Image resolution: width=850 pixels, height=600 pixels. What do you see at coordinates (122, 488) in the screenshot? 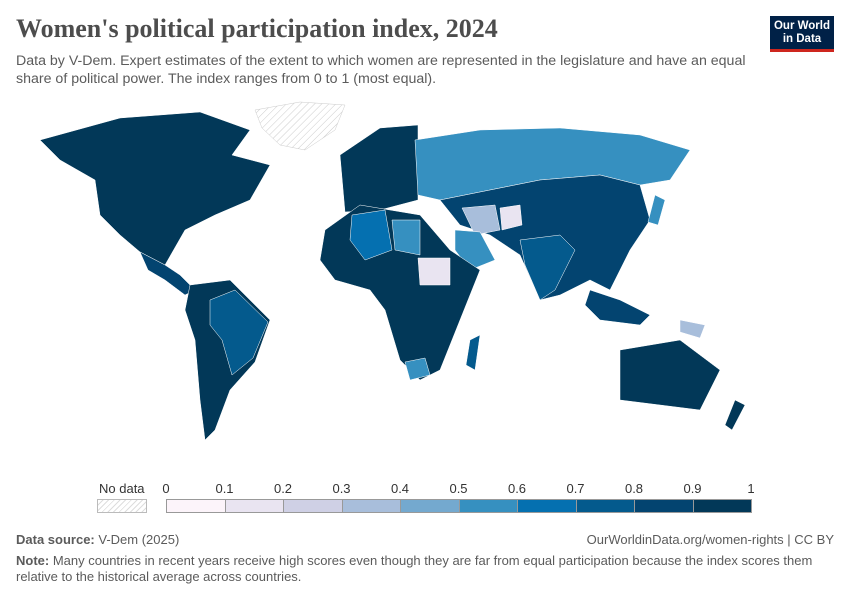
I see `no-data-label: No data` at bounding box center [122, 488].